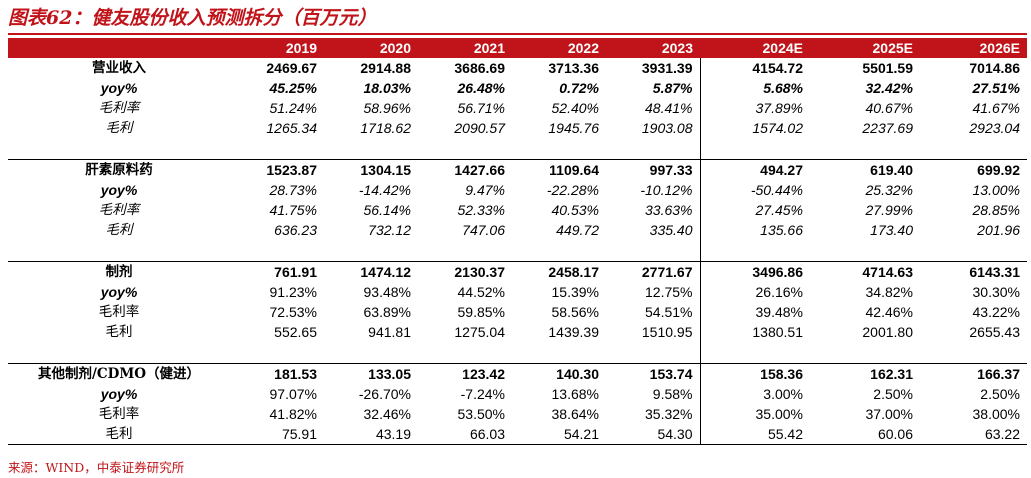 The image size is (1031, 478). Describe the element at coordinates (754, 108) in the screenshot. I see `value-cell: 37.89%` at that location.